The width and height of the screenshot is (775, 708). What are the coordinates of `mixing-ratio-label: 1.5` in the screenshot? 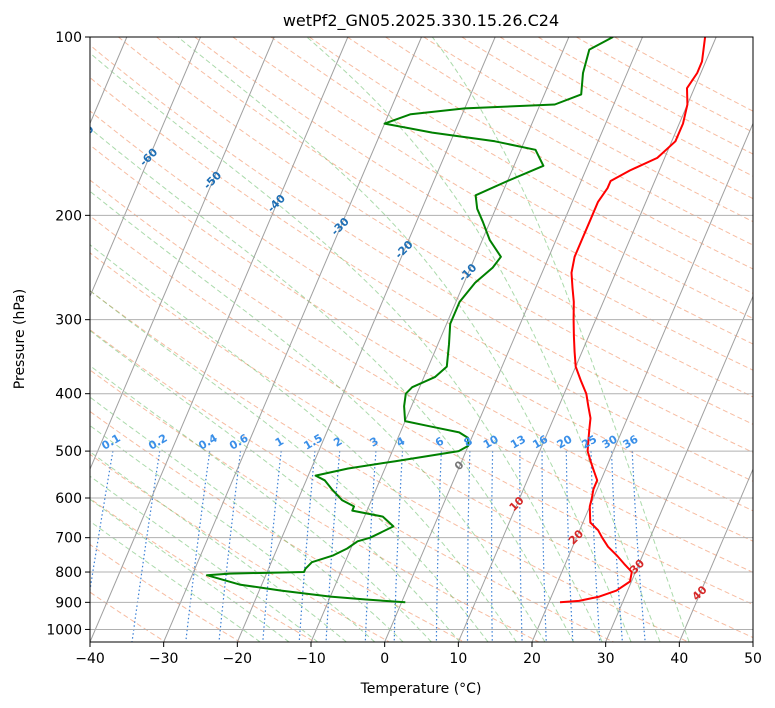 It's located at (312, 442).